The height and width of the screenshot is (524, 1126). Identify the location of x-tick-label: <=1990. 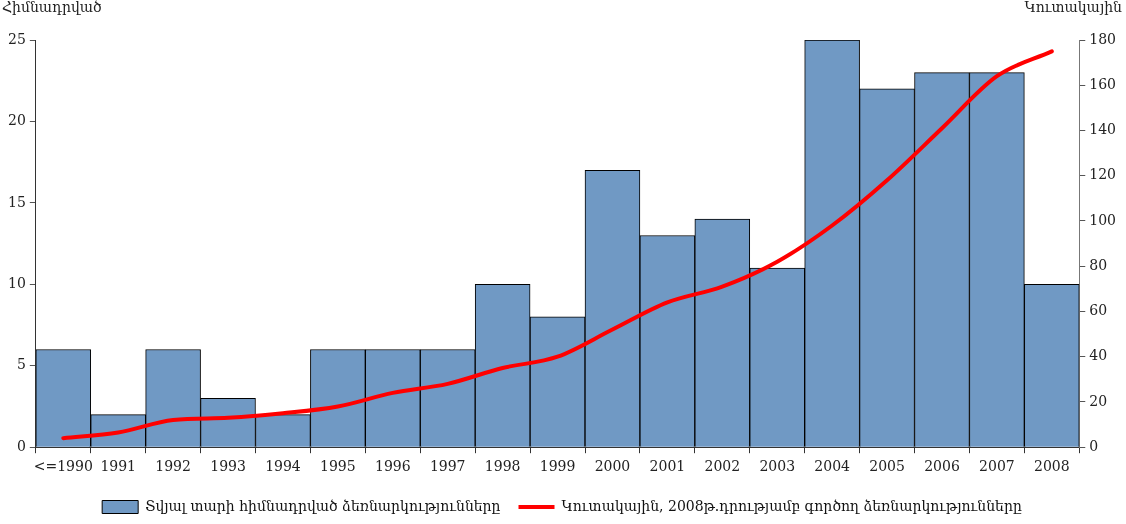
(63, 466).